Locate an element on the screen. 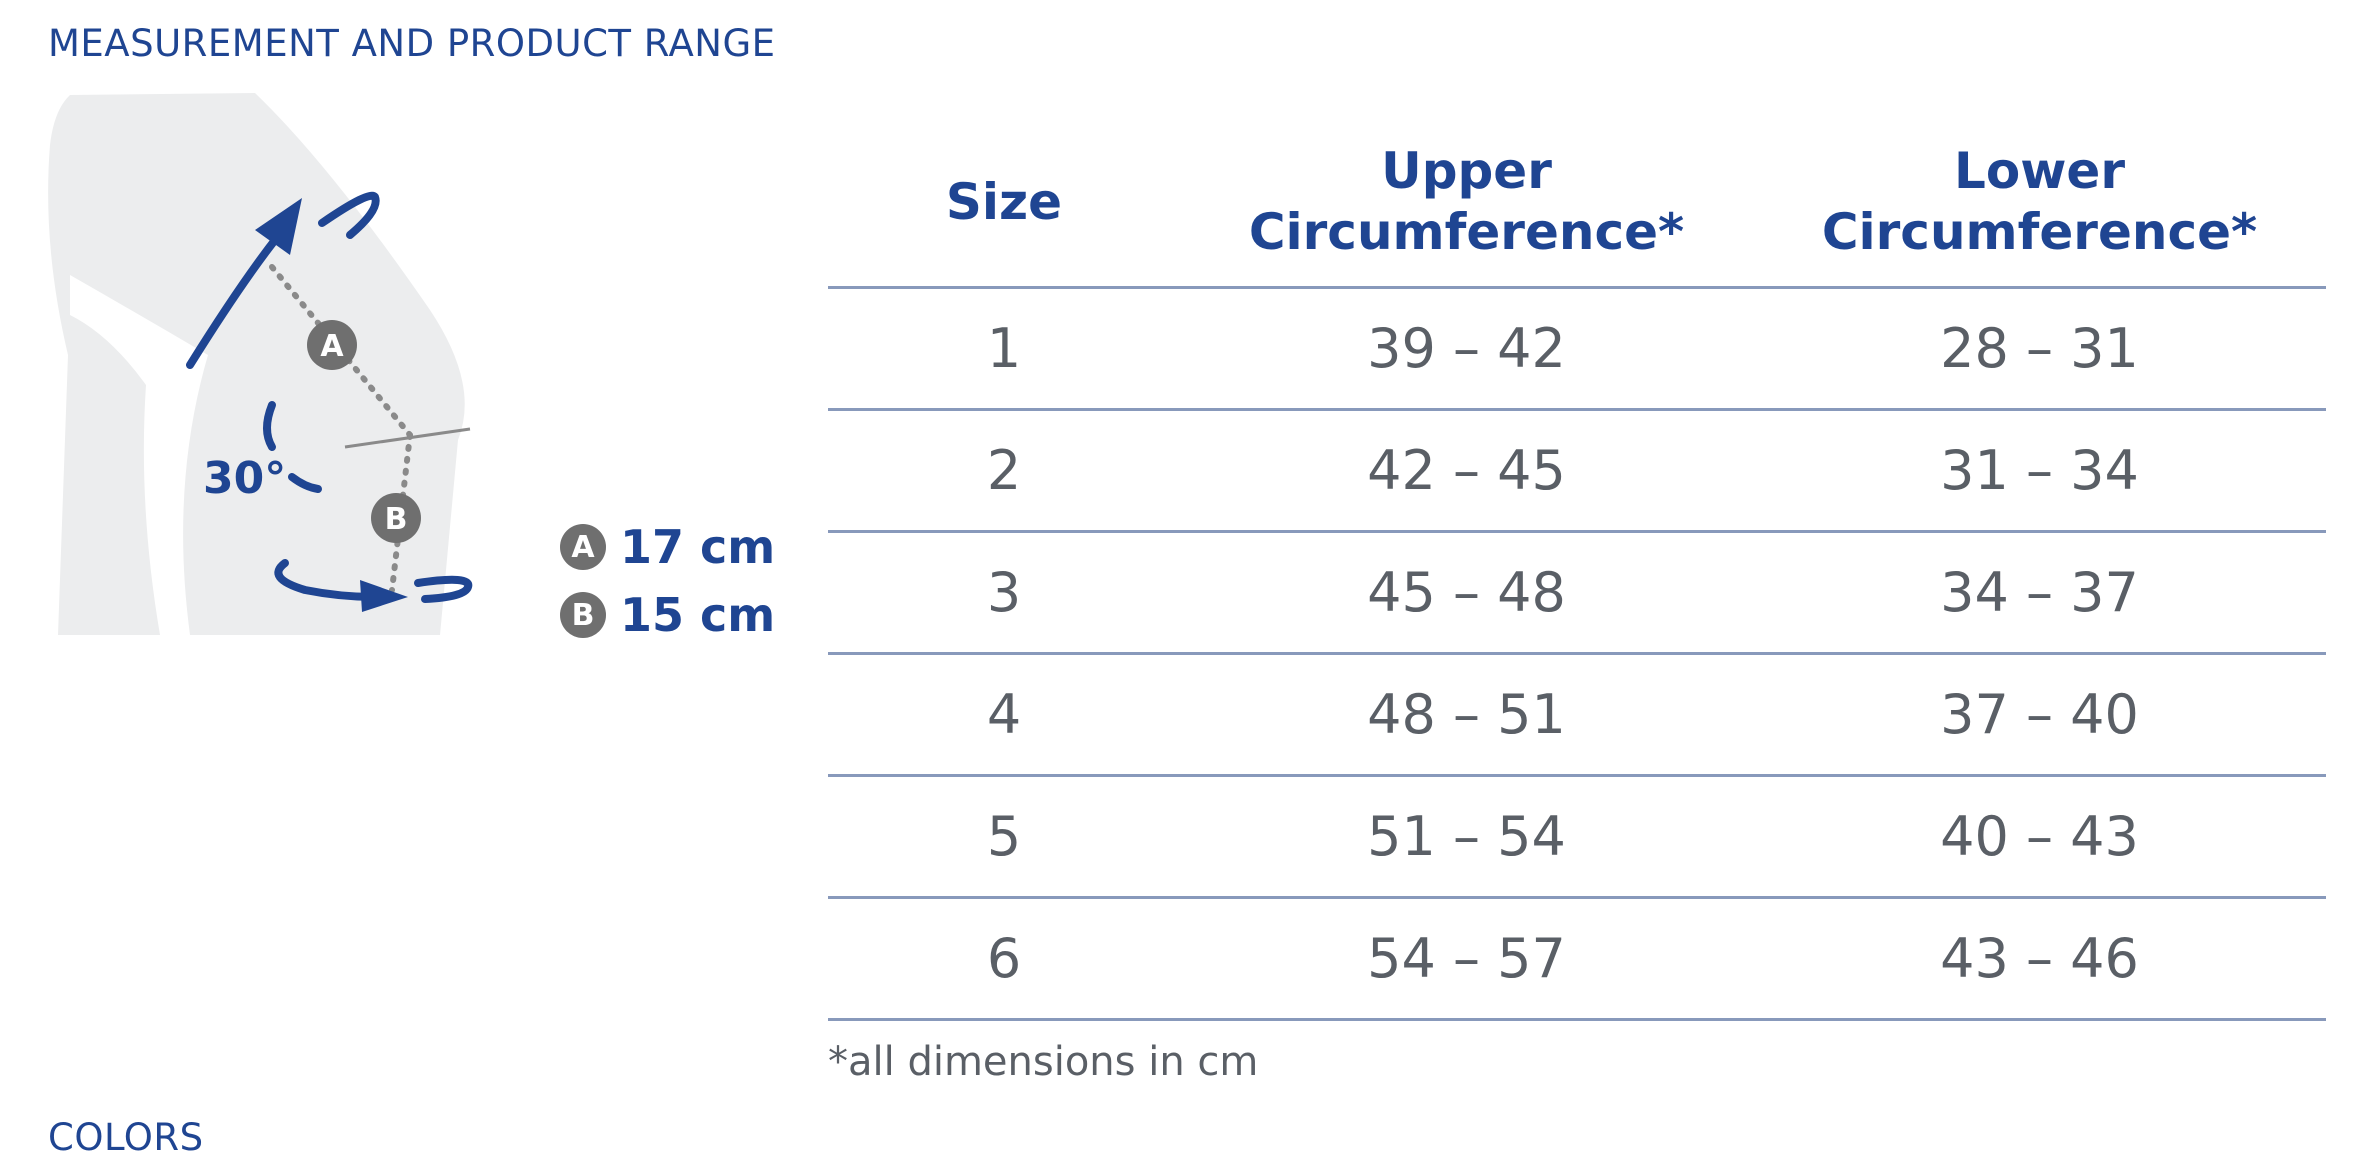 This screenshot has width=2376, height=1159. legend-row-b: B 15 cm is located at coordinates (675, 615).